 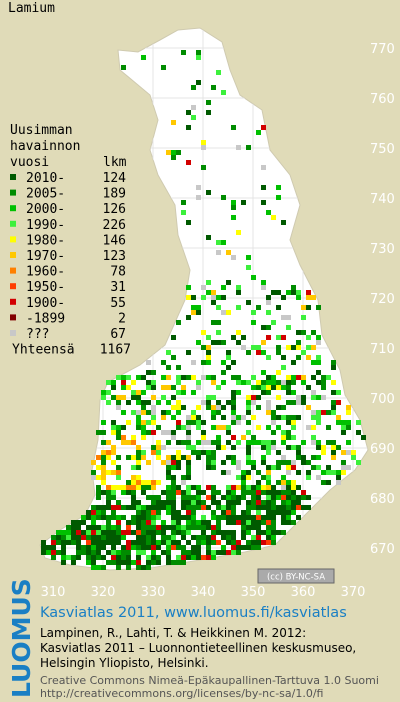 What do you see at coordinates (382, 399) in the screenshot?
I see `northing-label: 700` at bounding box center [382, 399].